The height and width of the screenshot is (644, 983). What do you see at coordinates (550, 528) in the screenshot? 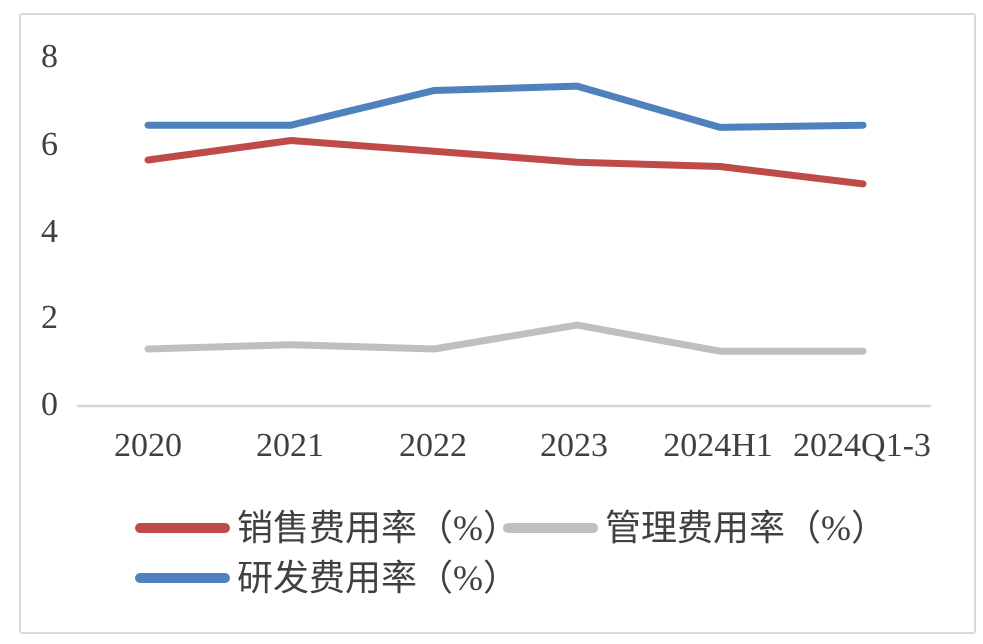
I see `legend-swatch-admin-expense-icon` at bounding box center [550, 528].